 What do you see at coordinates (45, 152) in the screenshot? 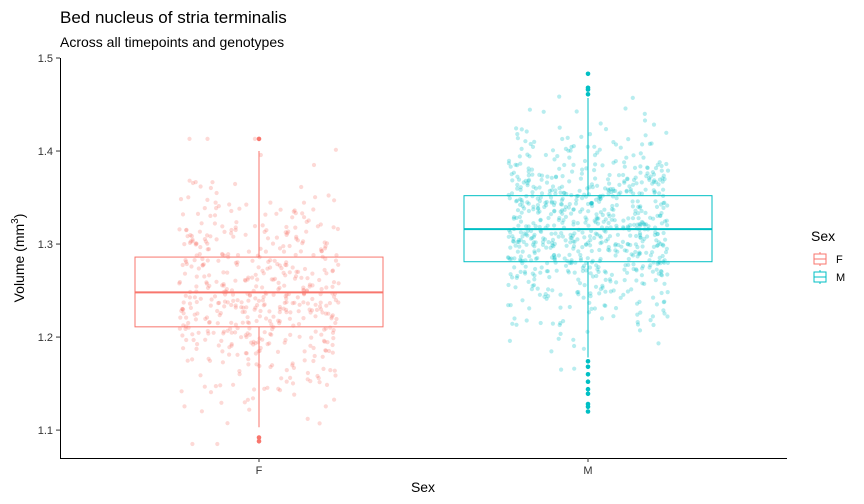
I see `y-tick-label: 1.4` at bounding box center [45, 152].